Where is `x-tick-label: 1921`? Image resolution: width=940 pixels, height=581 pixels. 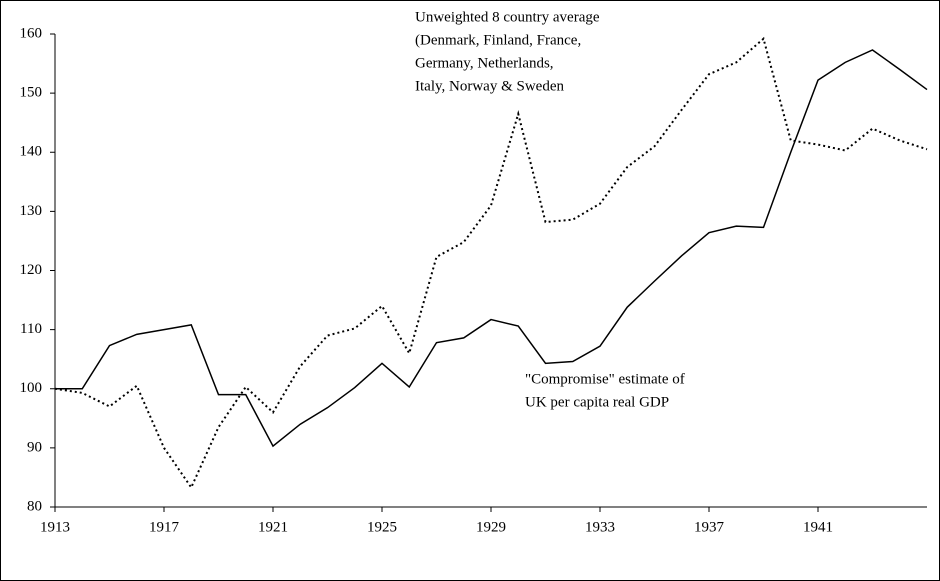
x-tick-label: 1921 is located at coordinates (273, 527).